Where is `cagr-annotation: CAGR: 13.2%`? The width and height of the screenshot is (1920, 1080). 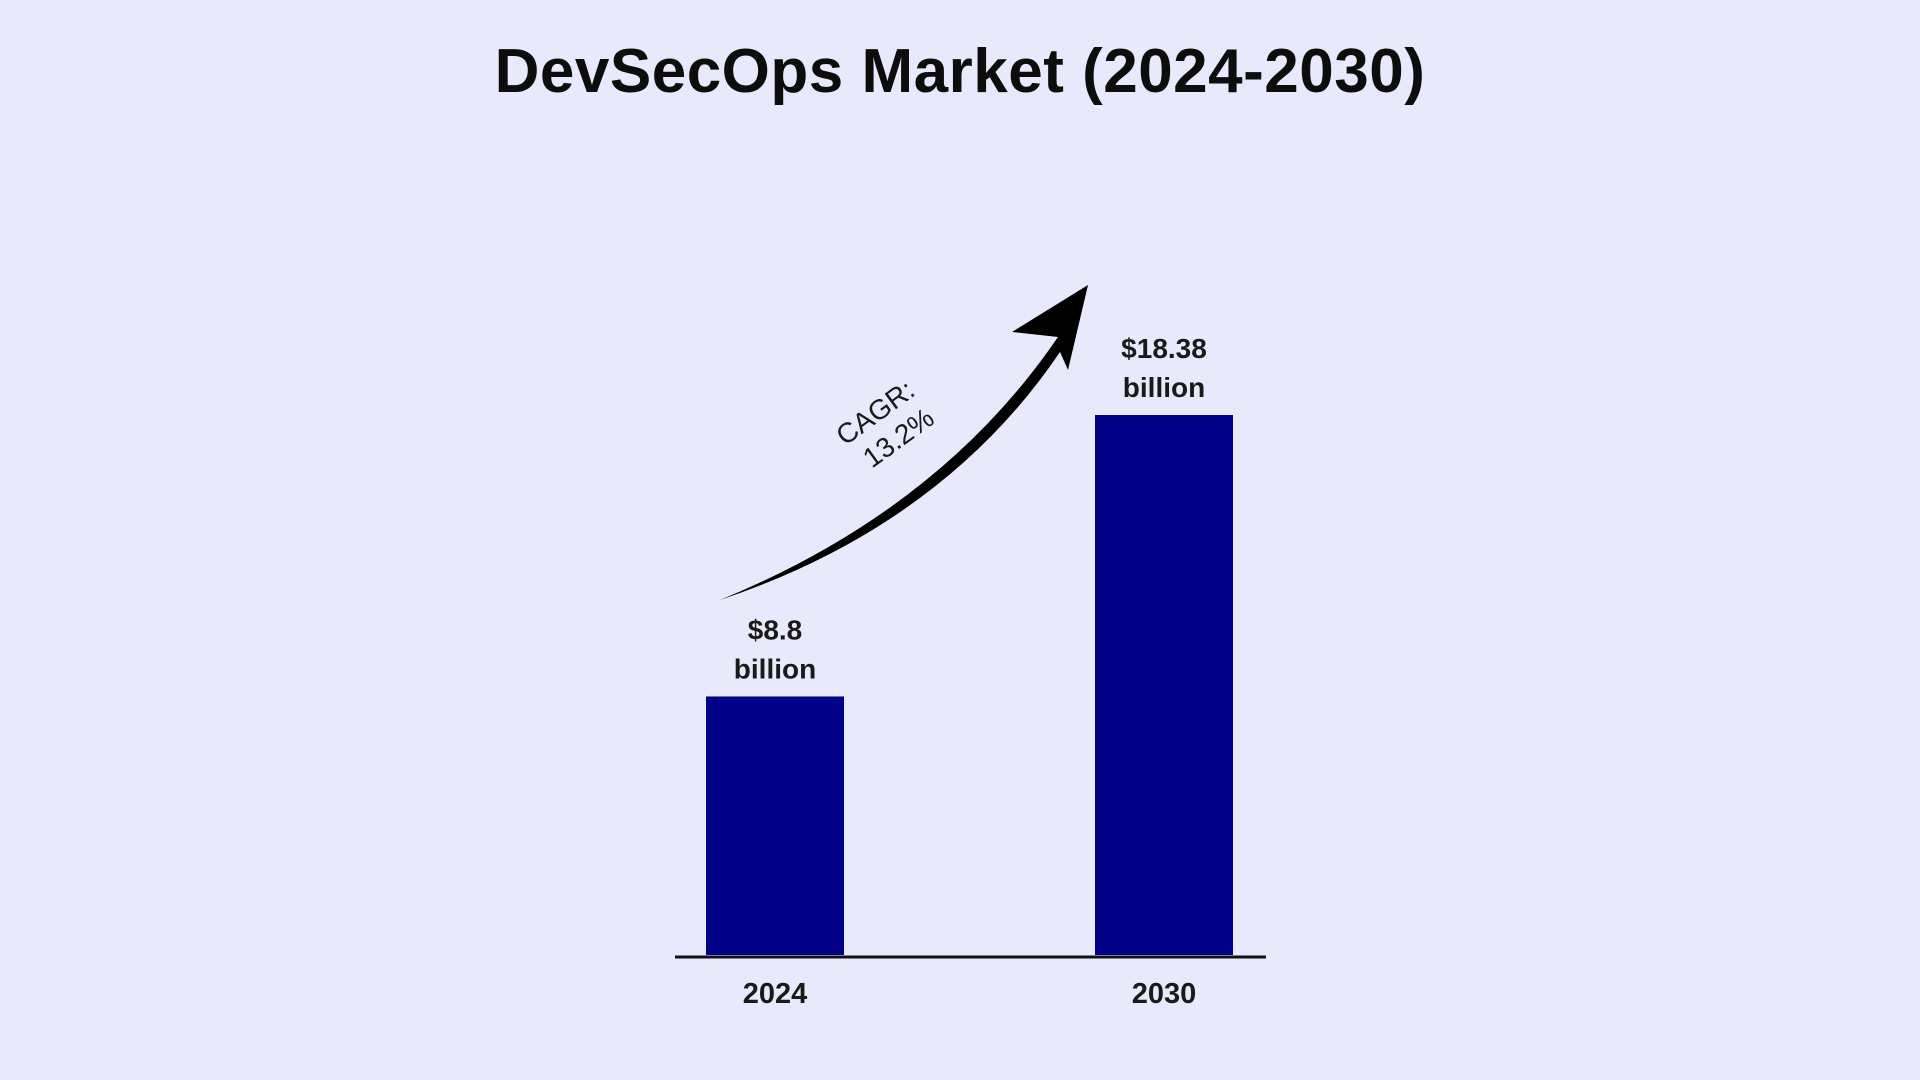
cagr-annotation: CAGR: 13.2% is located at coordinates (904, 442).